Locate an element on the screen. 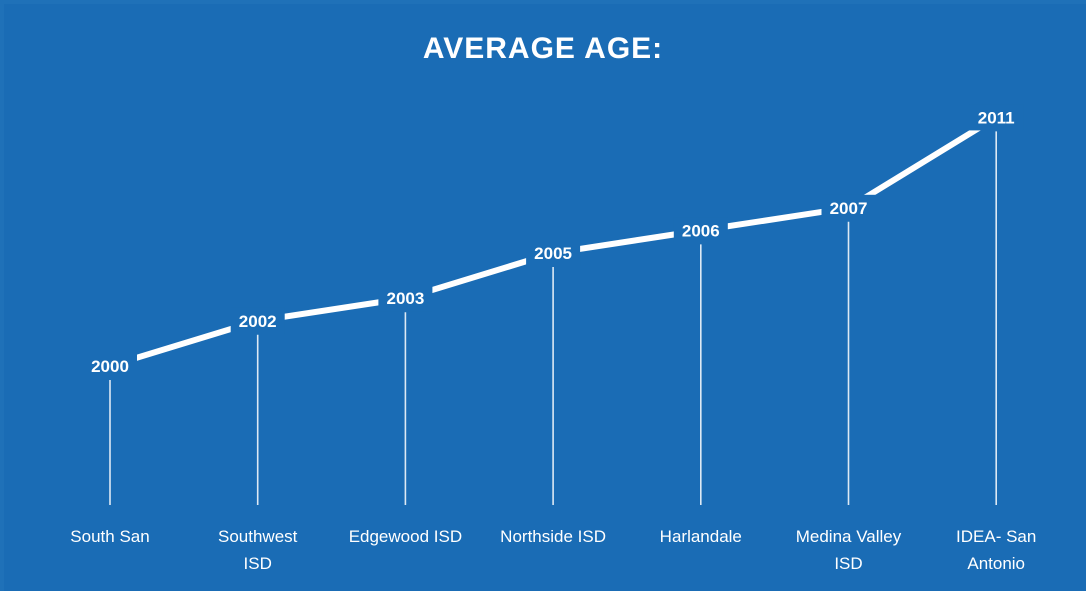 Image resolution: width=1086 pixels, height=591 pixels. data-label: 2006 is located at coordinates (701, 230).